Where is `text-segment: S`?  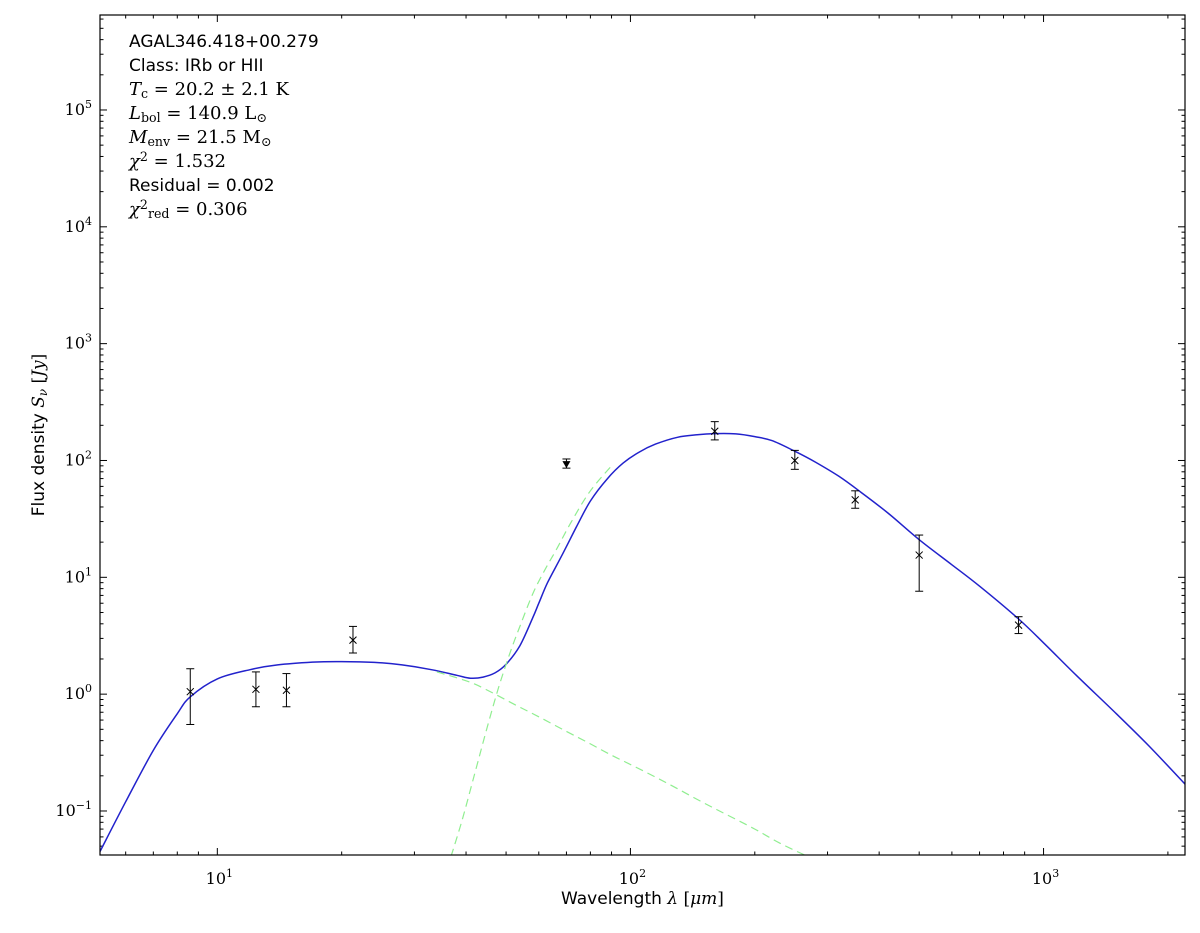
text-segment: S is located at coordinates (39, 402).